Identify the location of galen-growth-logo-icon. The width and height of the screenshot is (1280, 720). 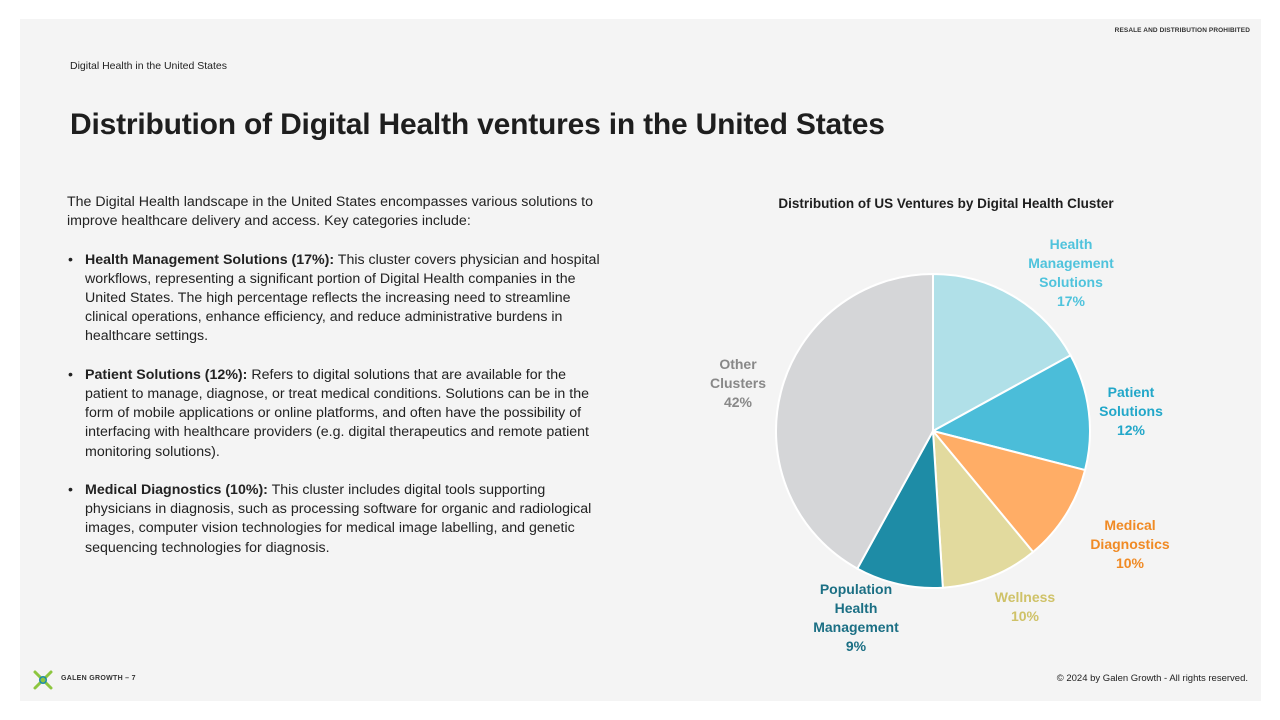
(43, 680).